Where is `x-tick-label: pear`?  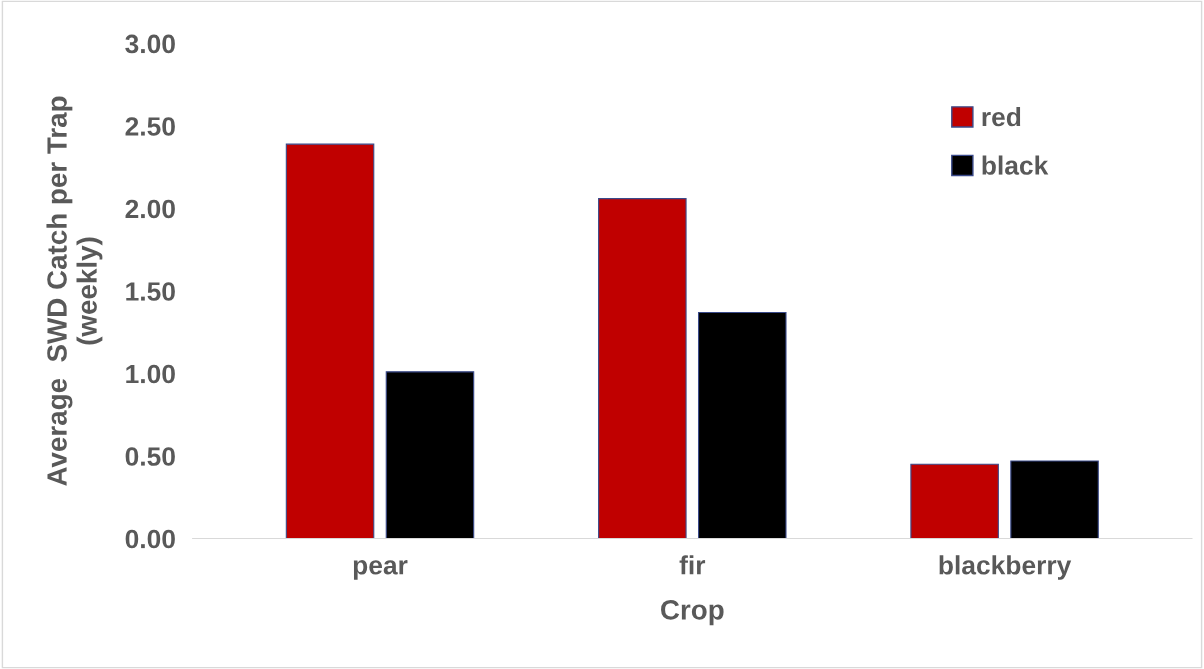 x-tick-label: pear is located at coordinates (380, 570).